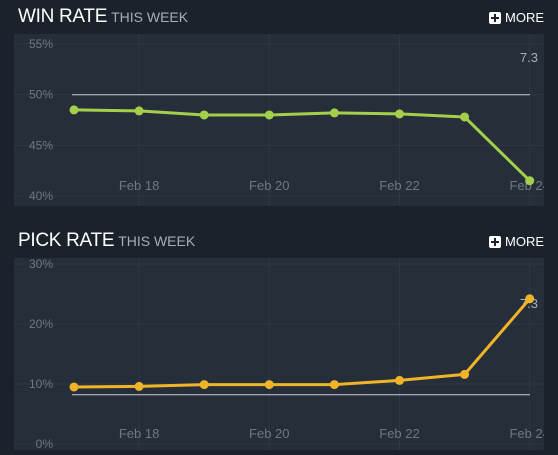 The image size is (558, 455). I want to click on y-tick-label: 50%, so click(41, 95).